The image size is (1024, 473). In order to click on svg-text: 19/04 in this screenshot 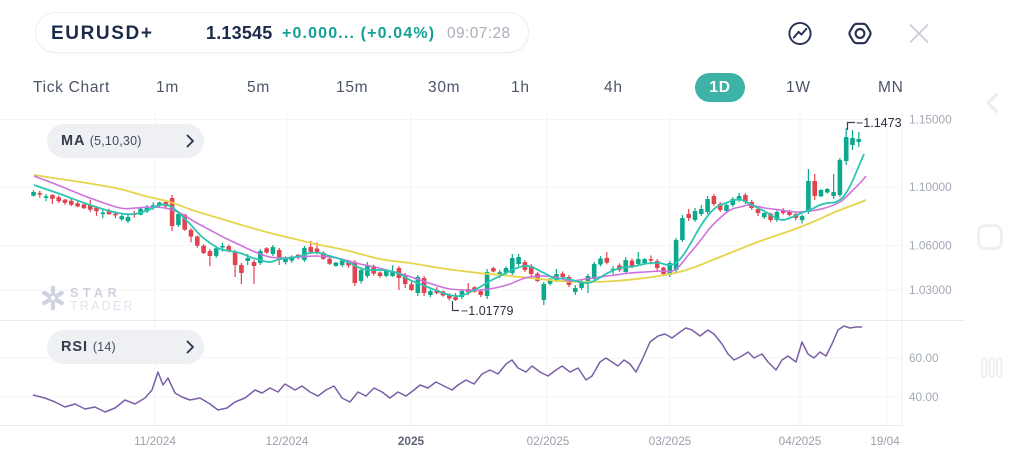, I will do `click(885, 441)`.